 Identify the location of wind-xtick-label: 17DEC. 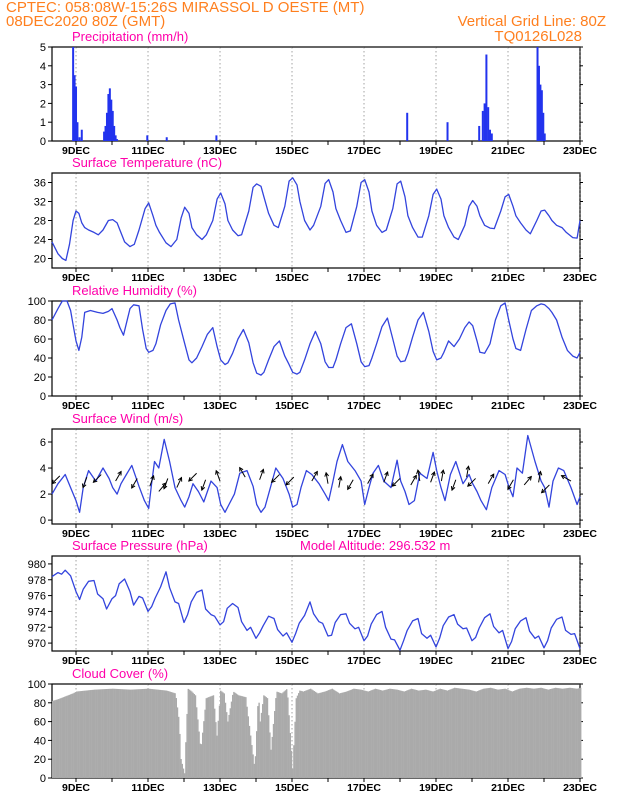
(364, 534).